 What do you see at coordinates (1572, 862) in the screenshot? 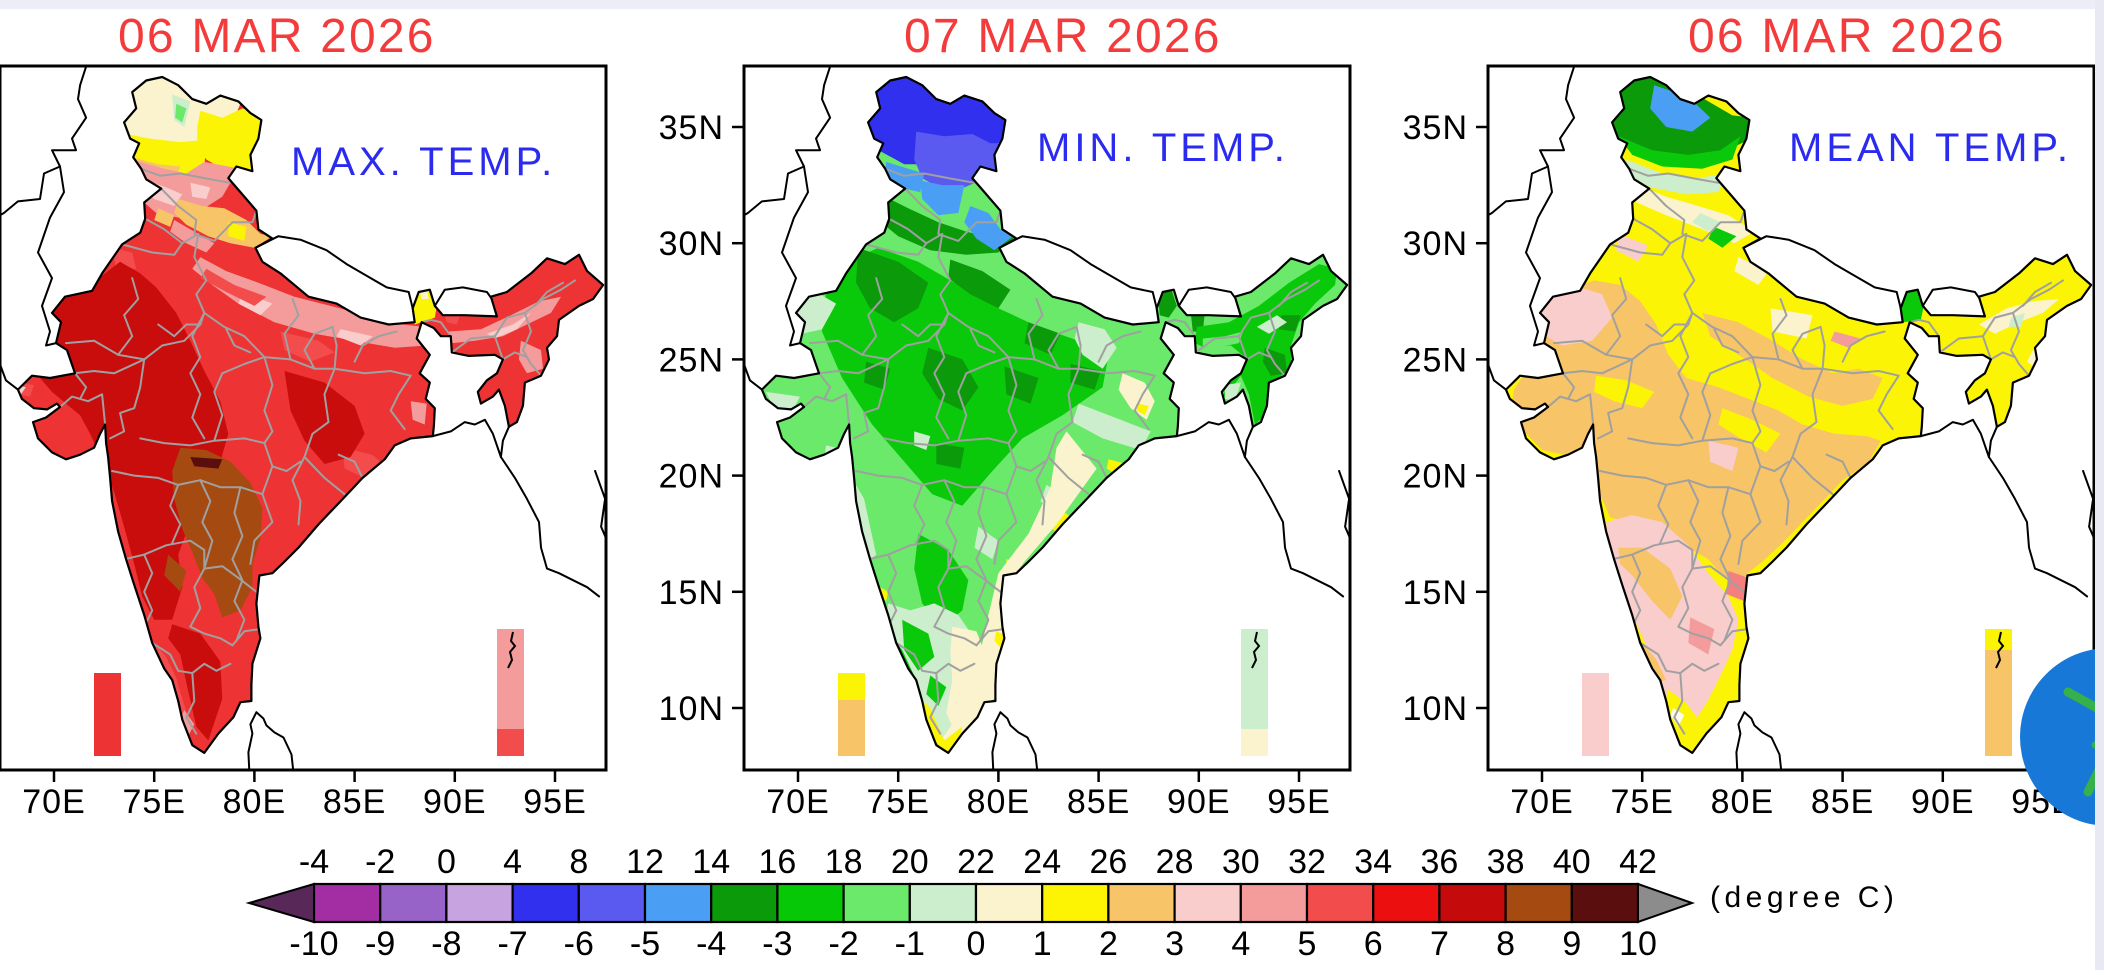
I see `svg-text: 40` at bounding box center [1572, 862].